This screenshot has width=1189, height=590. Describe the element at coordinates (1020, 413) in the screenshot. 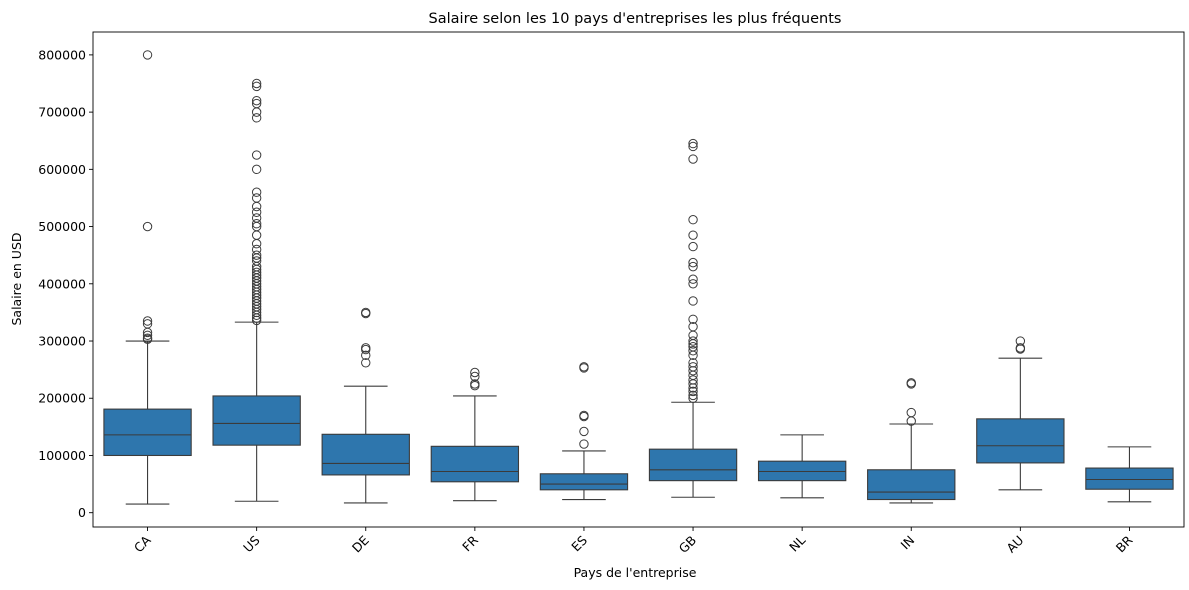

I see `box-au` at that location.